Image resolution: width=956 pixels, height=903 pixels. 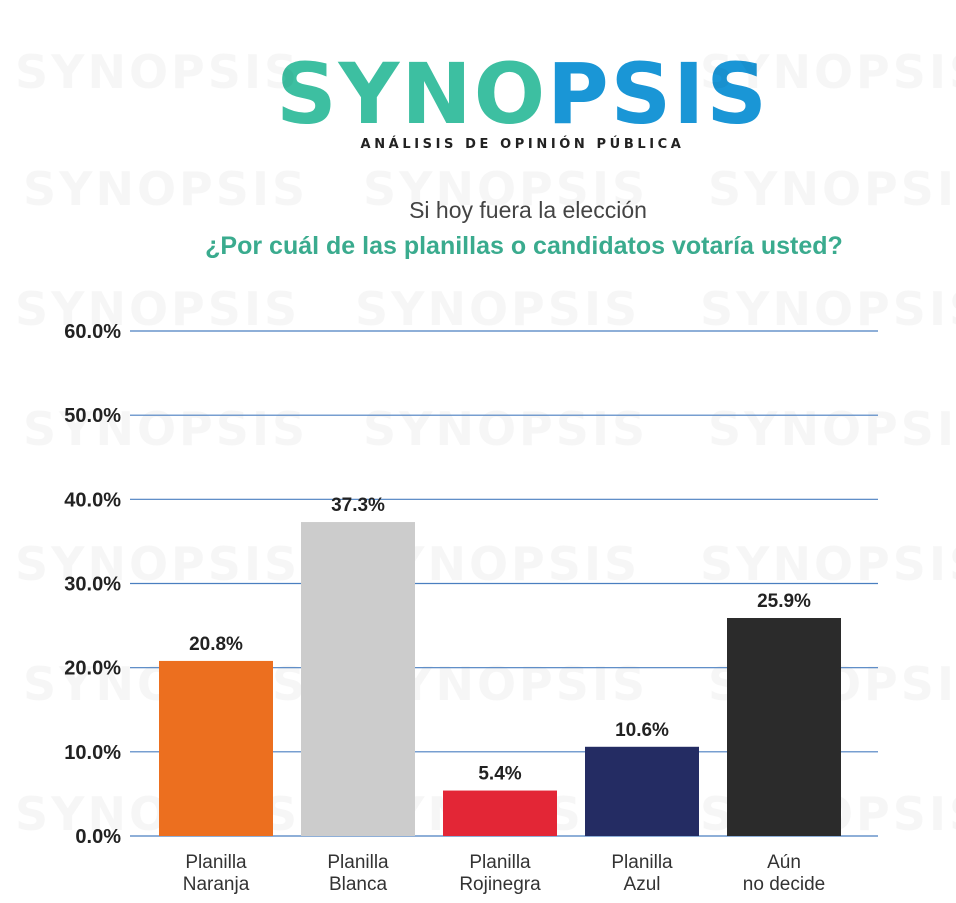 I want to click on chart-subtitle: Si hoy fuera la elección, so click(x=528, y=210).